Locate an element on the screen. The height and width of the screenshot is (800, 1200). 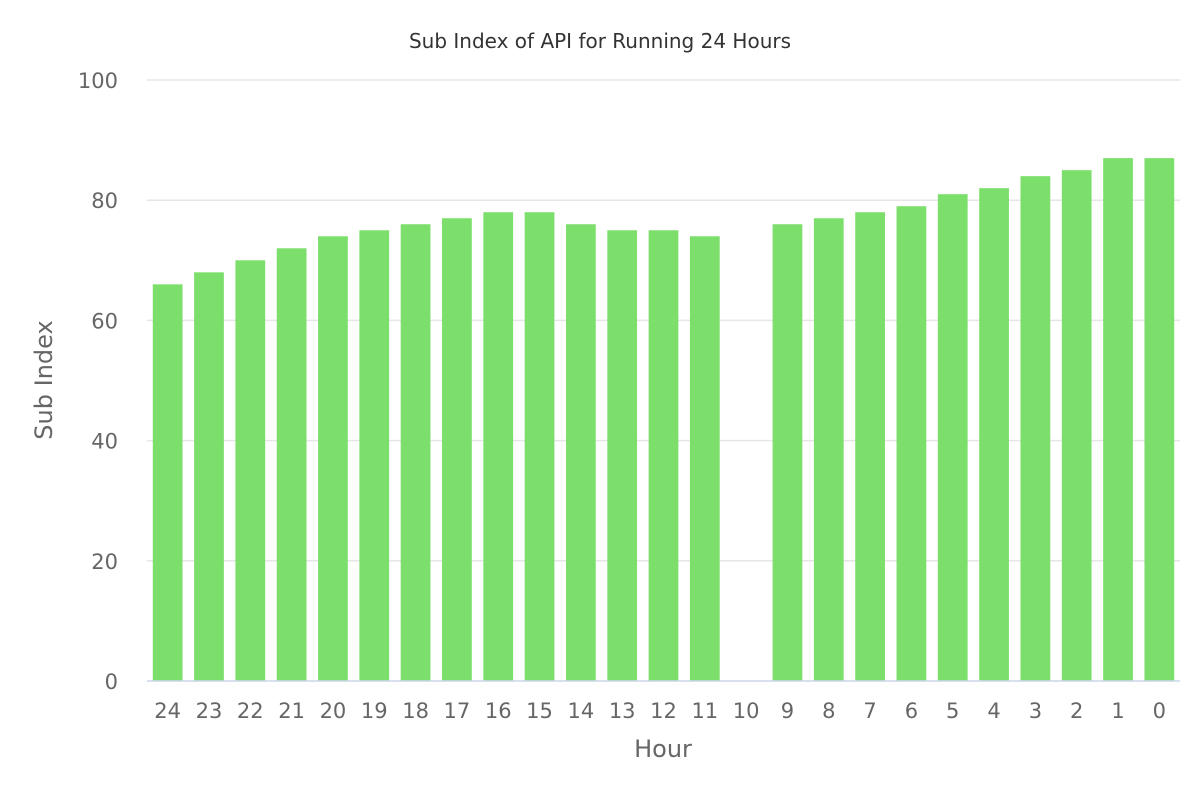
x-tick-label: 8 is located at coordinates (828, 711).